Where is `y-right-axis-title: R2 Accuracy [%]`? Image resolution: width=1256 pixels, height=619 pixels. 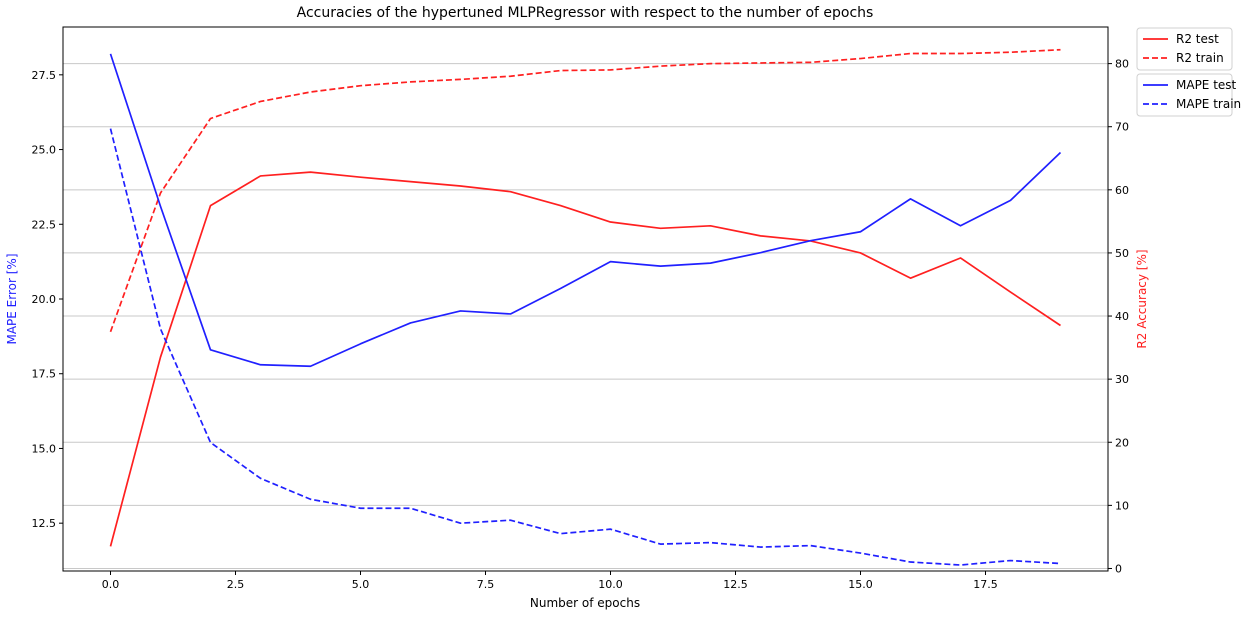
y-right-axis-title: R2 Accuracy [%] is located at coordinates (1142, 298).